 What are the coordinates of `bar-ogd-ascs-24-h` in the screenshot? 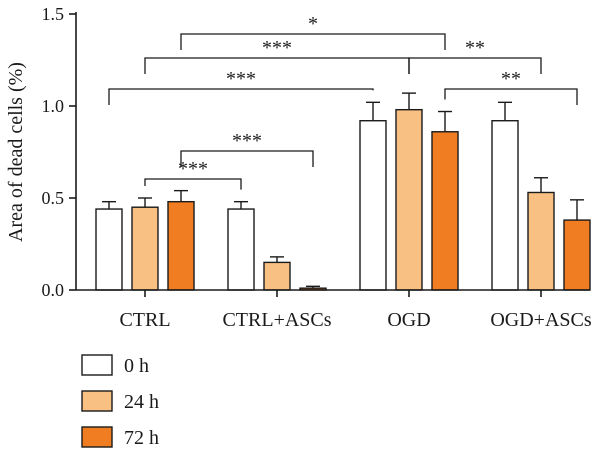 It's located at (541, 241).